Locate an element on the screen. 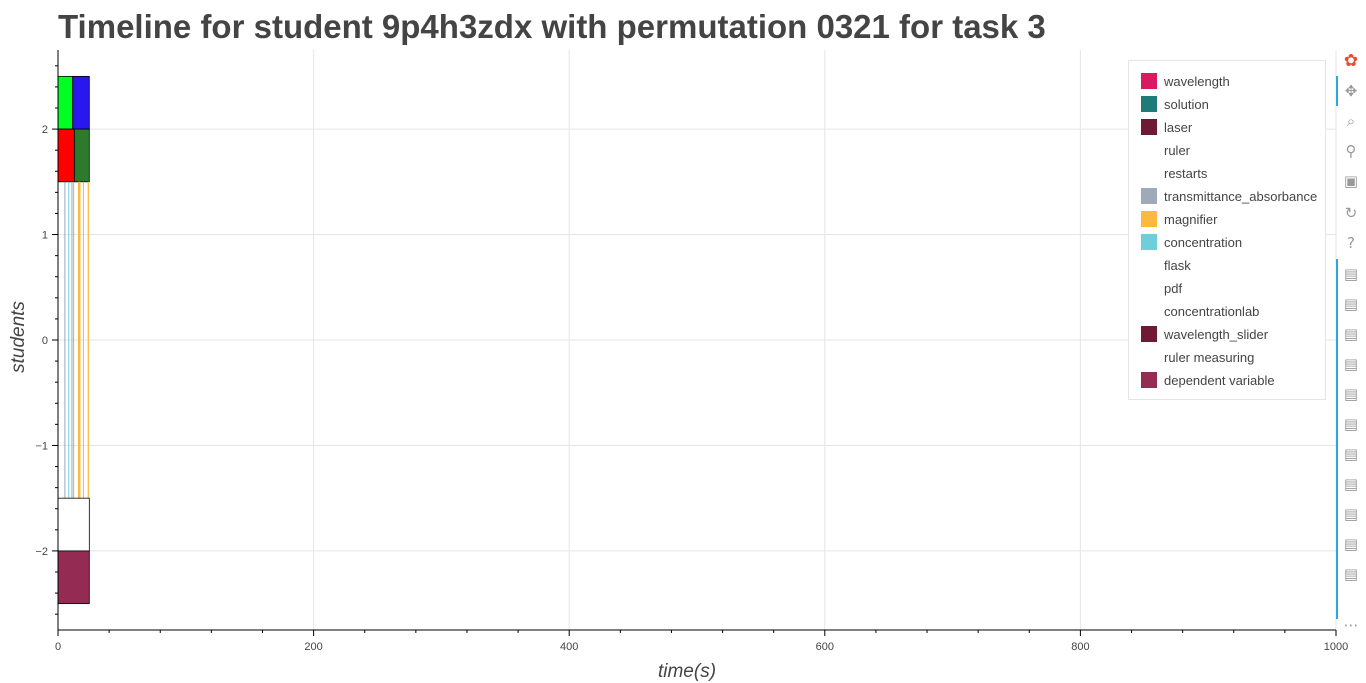 The height and width of the screenshot is (683, 1366). y-tick-label: −1 is located at coordinates (41, 446).